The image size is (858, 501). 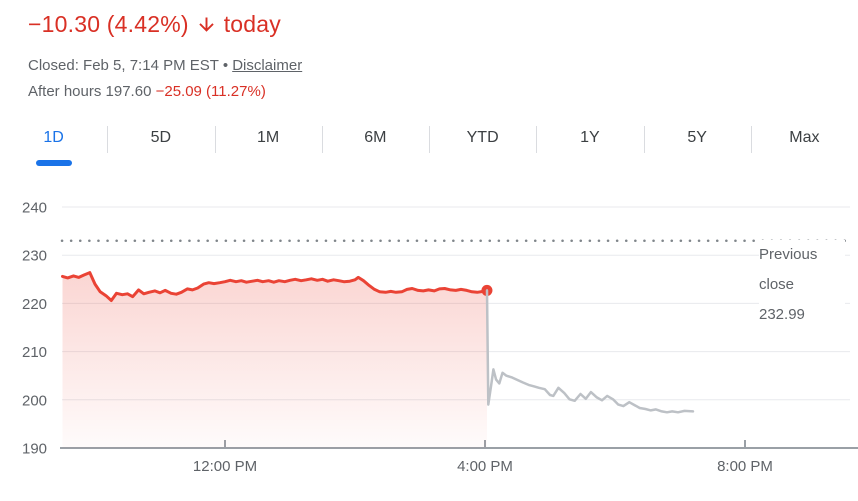 What do you see at coordinates (375, 137) in the screenshot?
I see `tab-6m-label: 6M` at bounding box center [375, 137].